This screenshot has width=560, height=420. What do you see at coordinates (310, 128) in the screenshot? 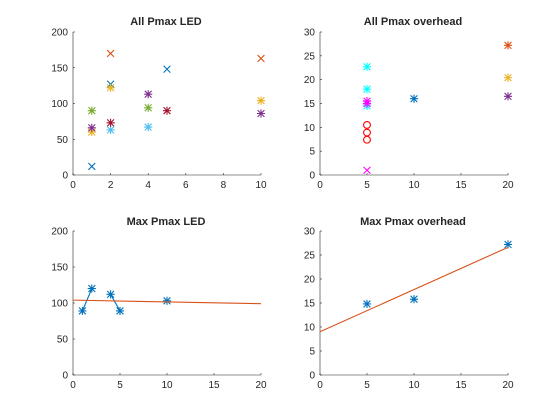
I see `y-tick-label: 10` at bounding box center [310, 128].